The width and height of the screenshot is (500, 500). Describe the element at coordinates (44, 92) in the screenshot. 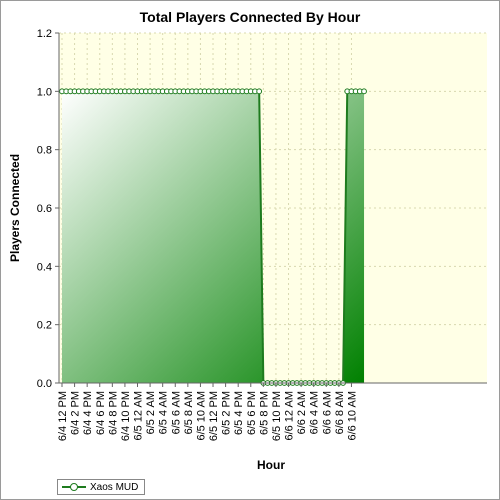

I see `y-tick-label: 1.0` at that location.